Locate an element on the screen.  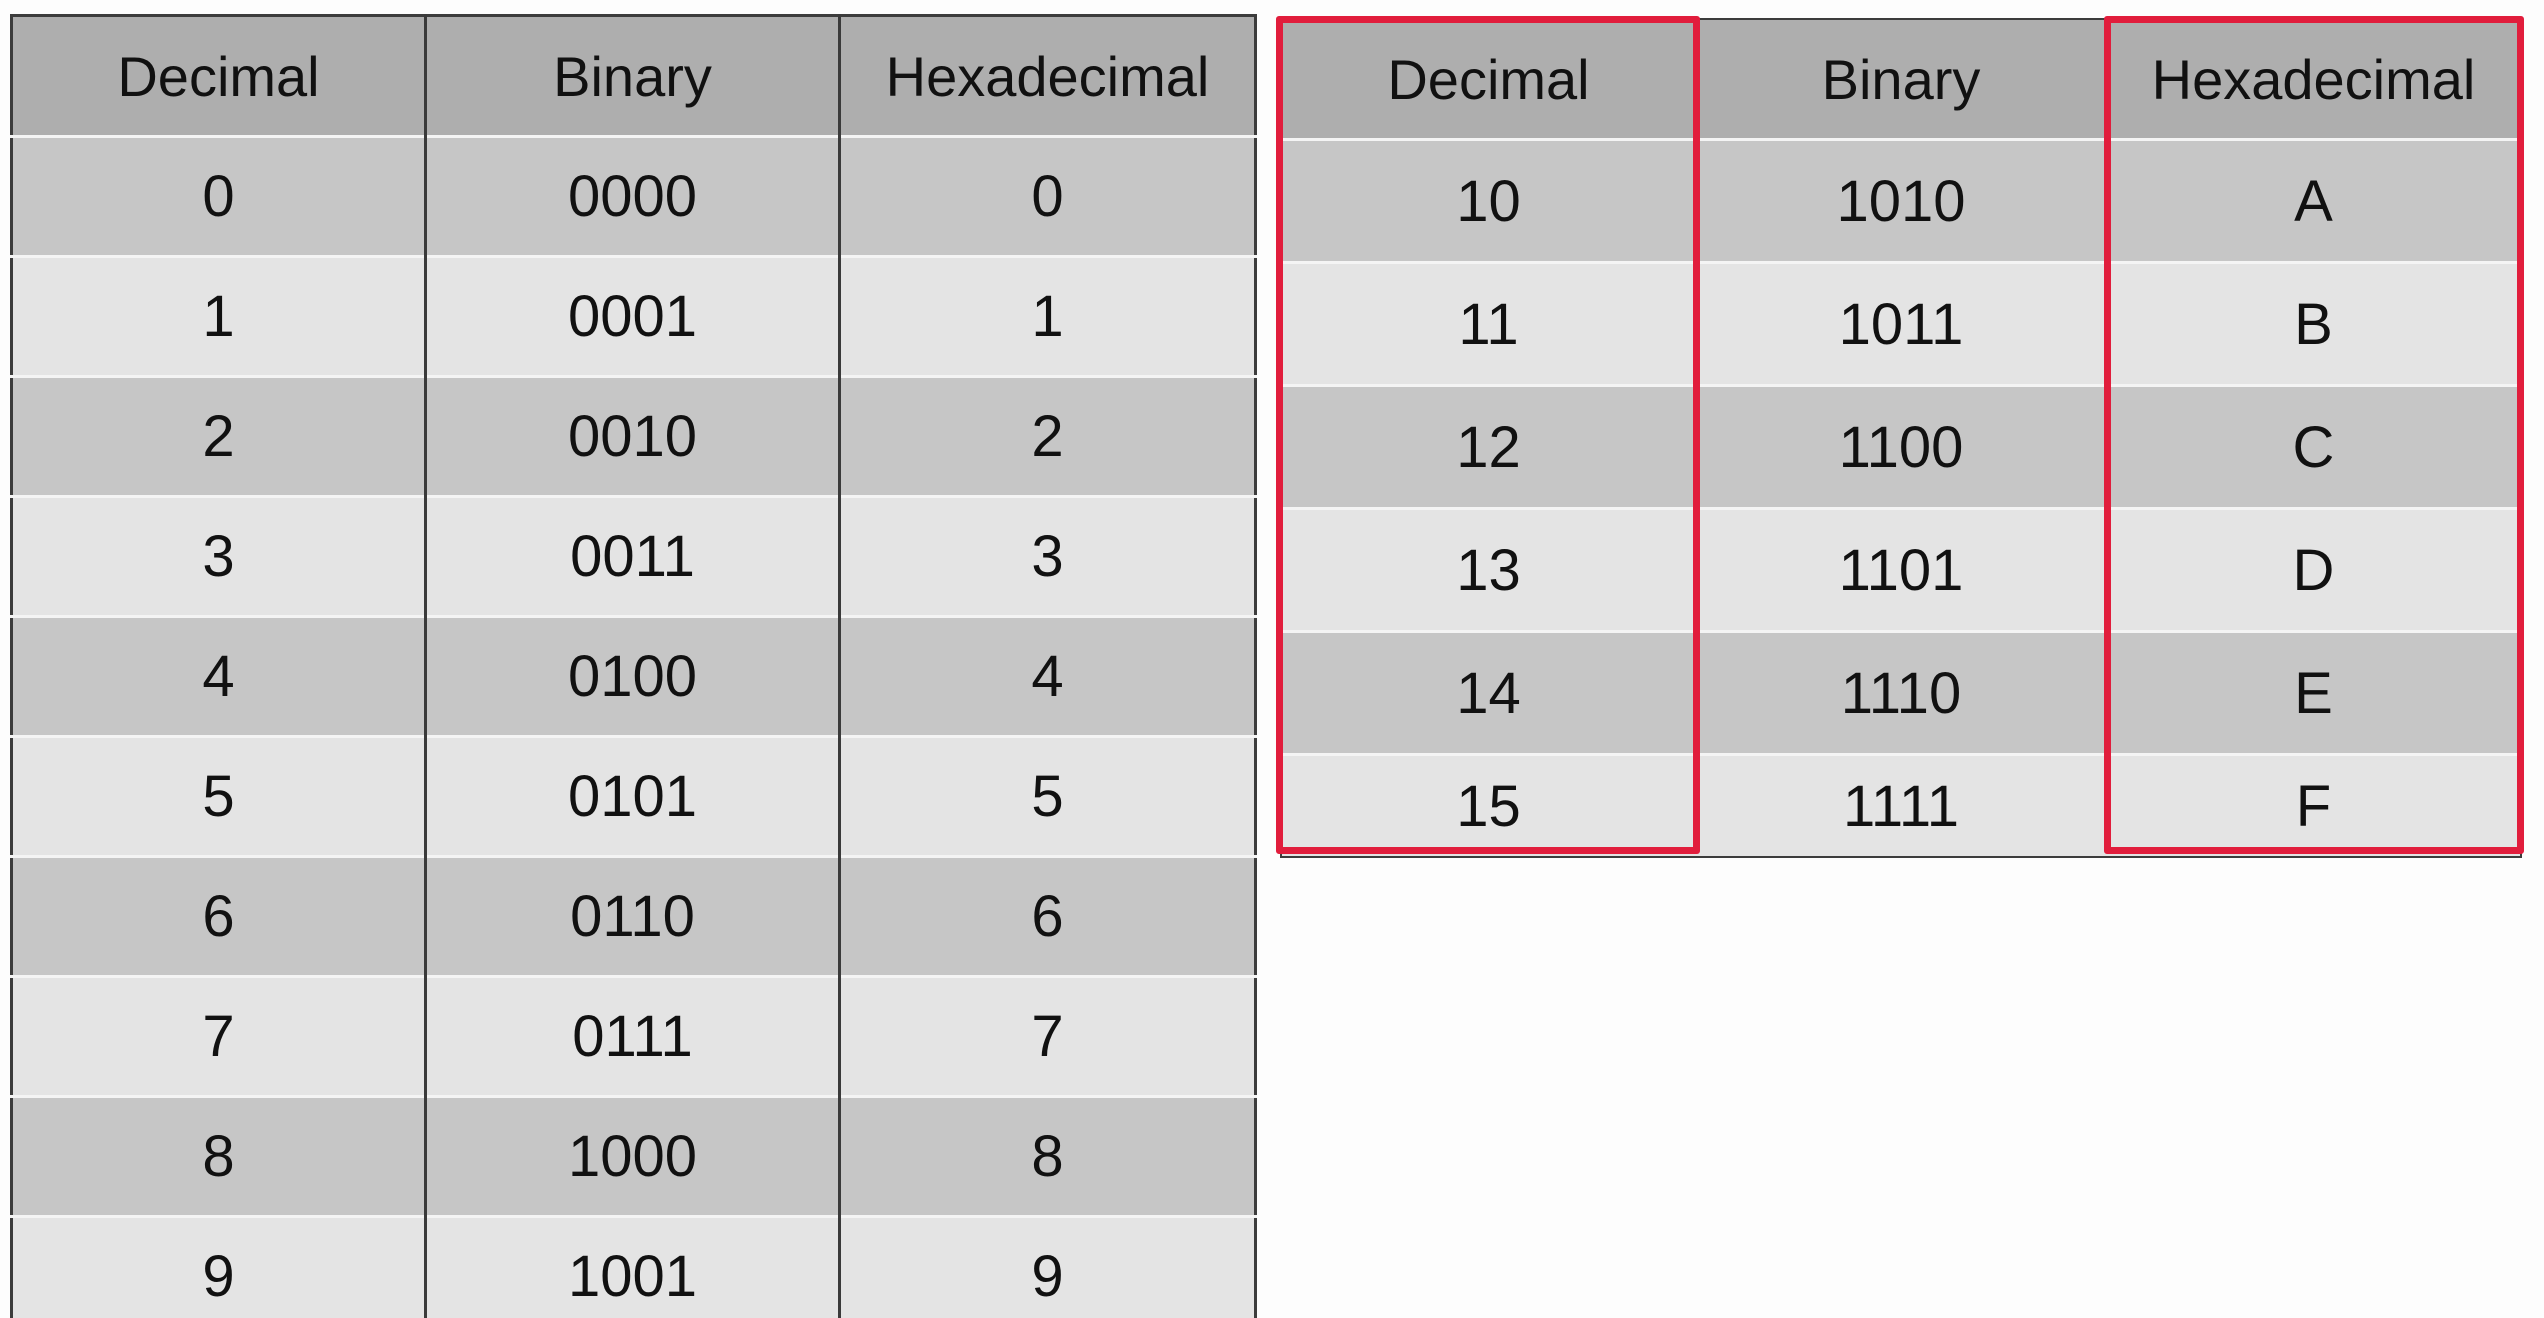
decimal-cell: 2 is located at coordinates (218, 436).